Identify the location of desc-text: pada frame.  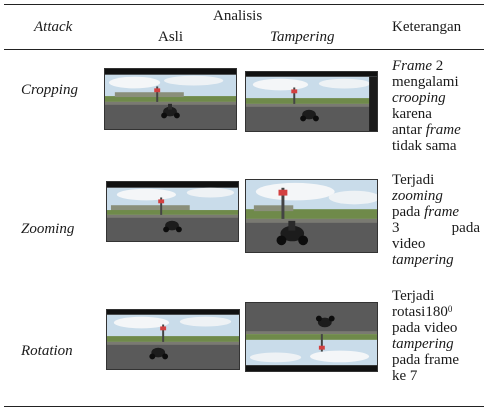
(426, 360).